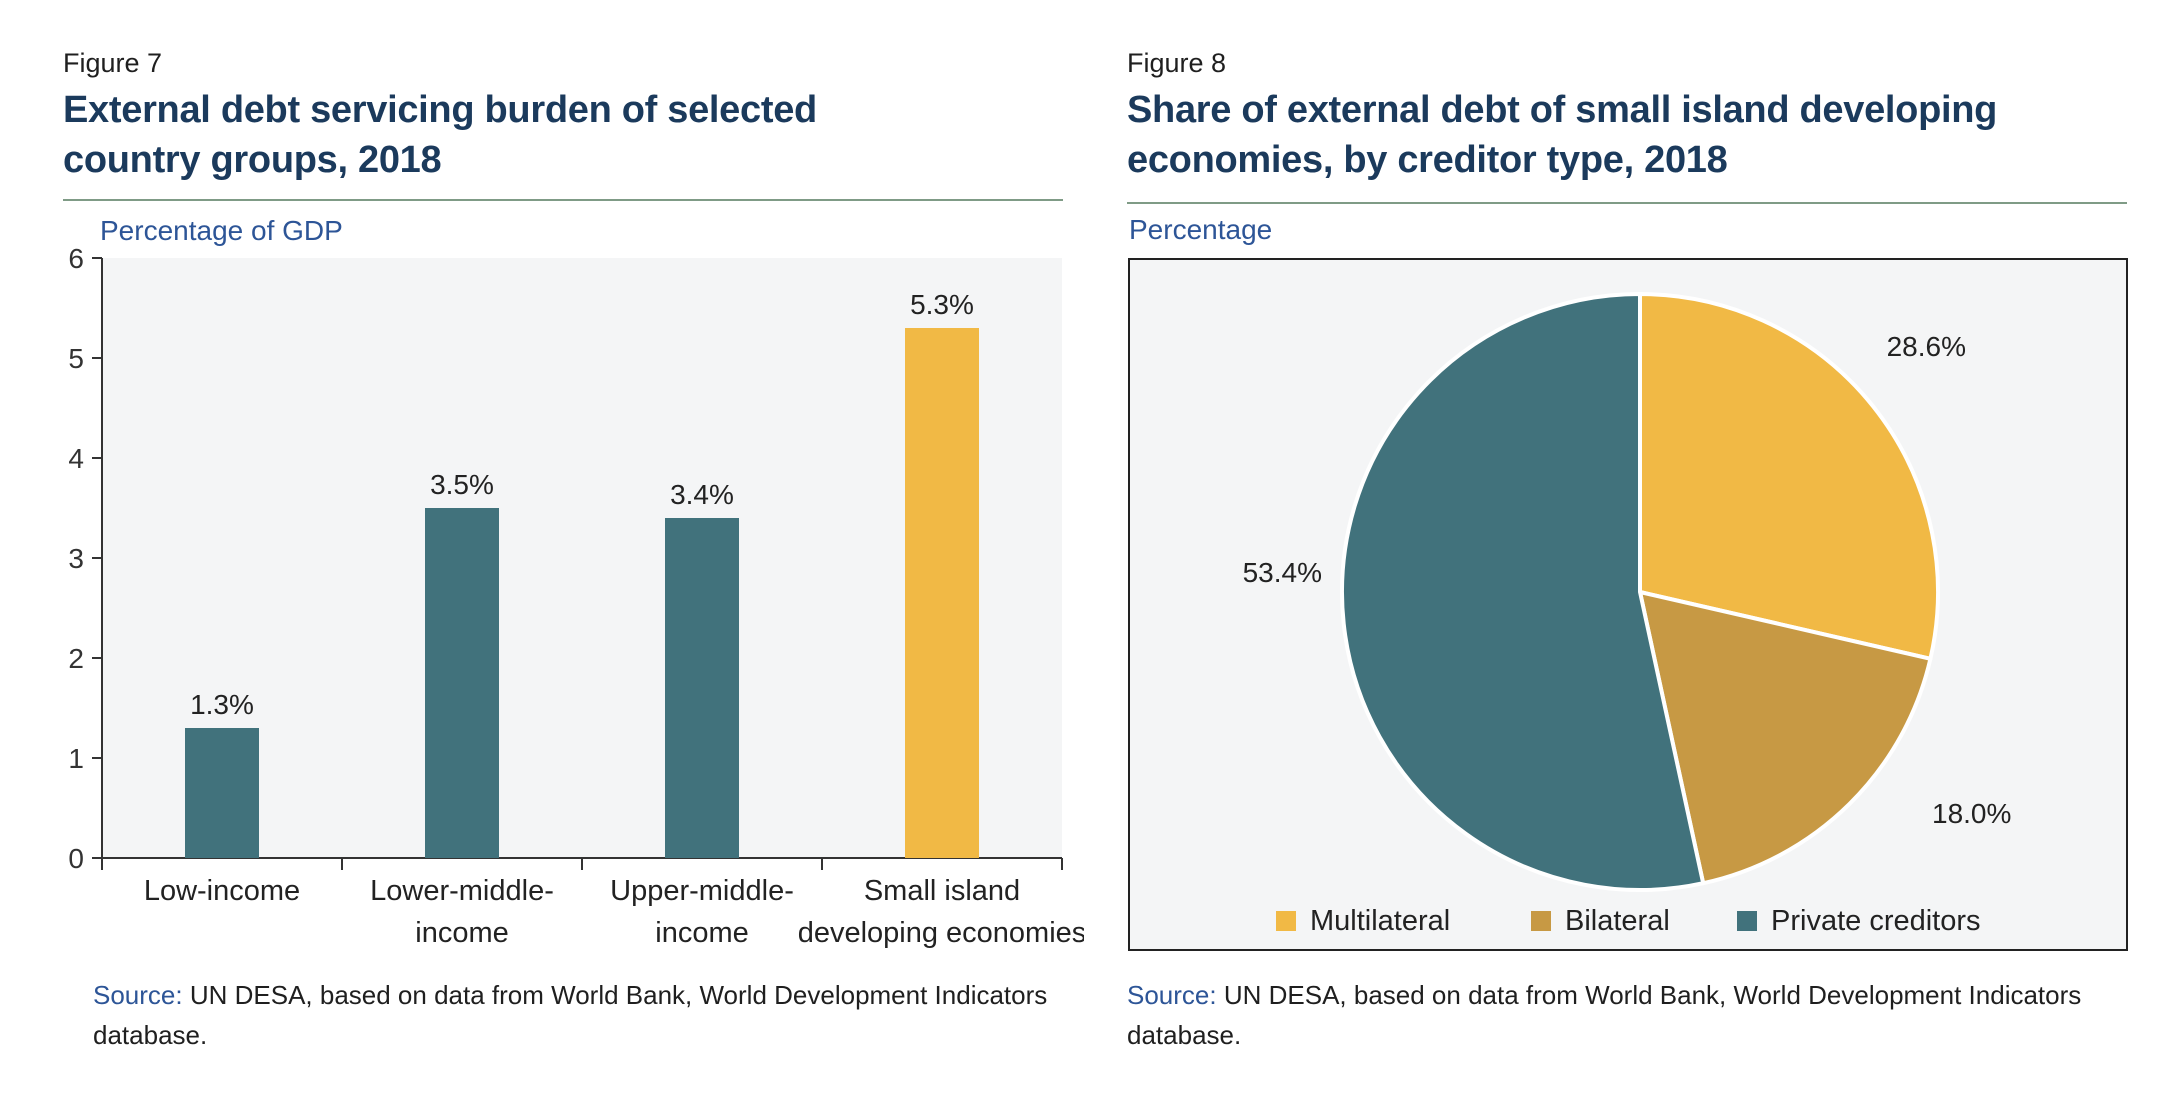 This screenshot has height=1094, width=2168. Describe the element at coordinates (76, 658) in the screenshot. I see `y-tick-label: 2` at that location.